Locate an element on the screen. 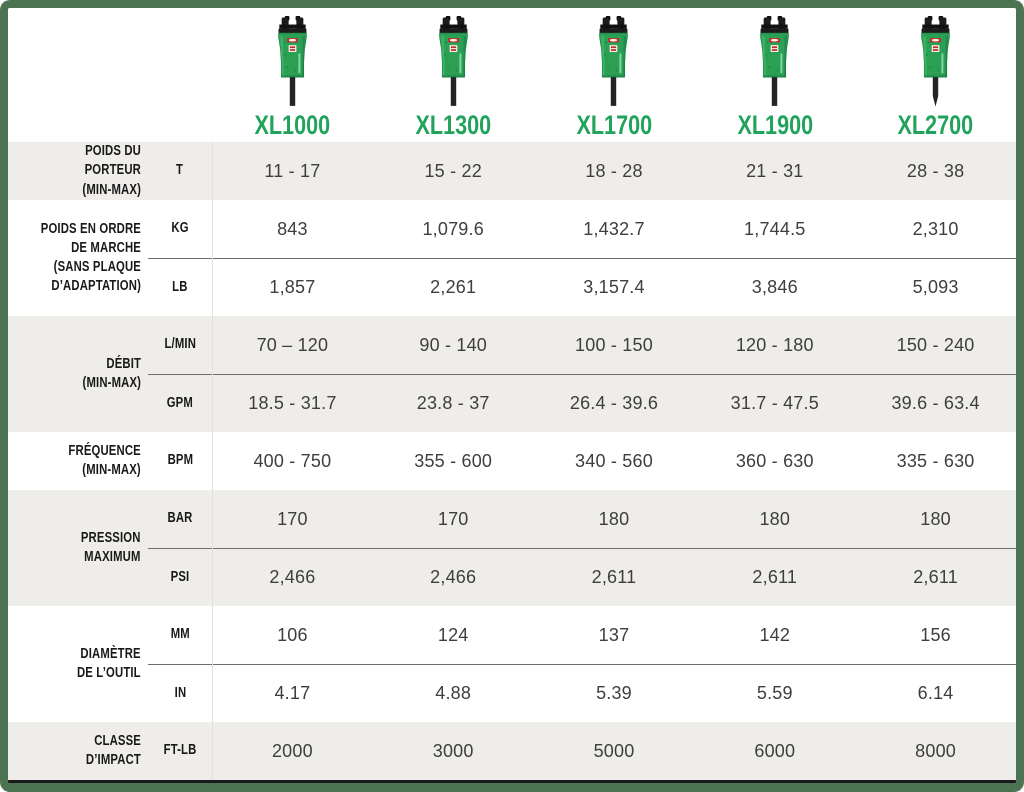  product-name: XL1900 is located at coordinates (774, 125).